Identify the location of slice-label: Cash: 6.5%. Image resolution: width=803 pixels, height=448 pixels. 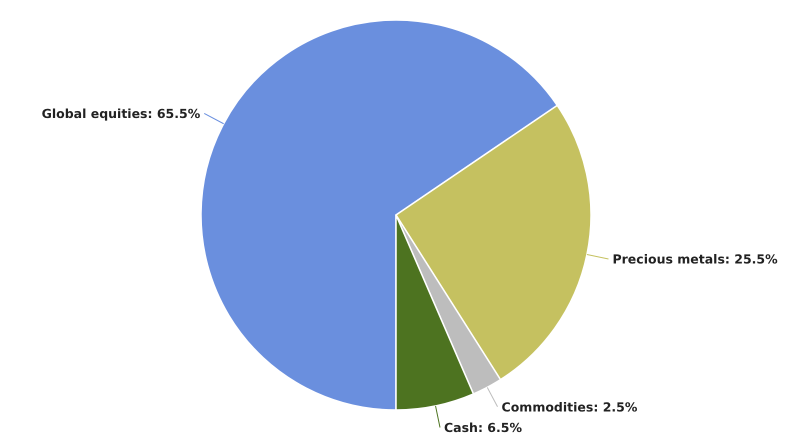
(483, 427).